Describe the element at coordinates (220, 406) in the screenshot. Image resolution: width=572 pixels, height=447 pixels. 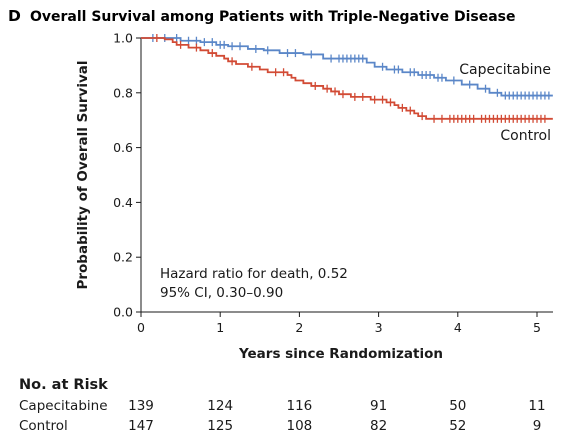
I see `risk-value-capecitabine: 124` at that location.